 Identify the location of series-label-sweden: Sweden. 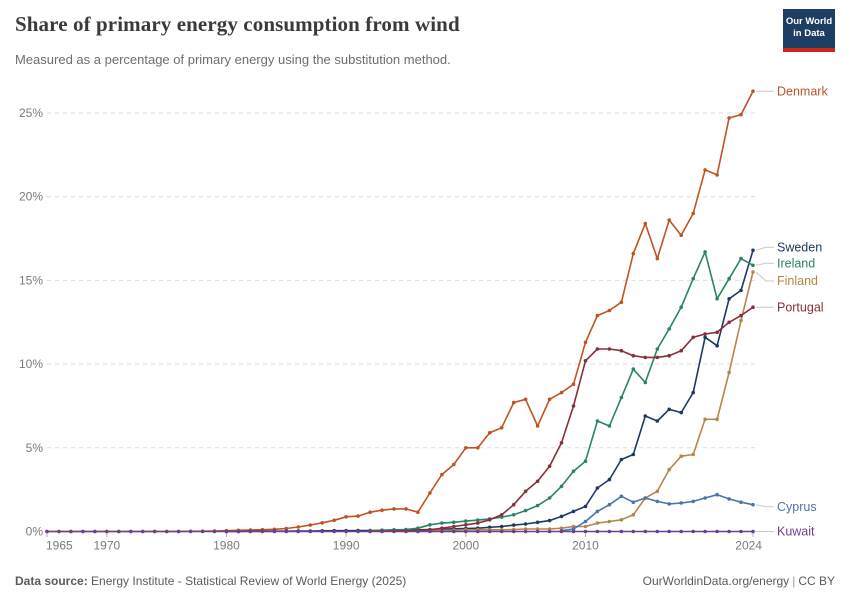
(799, 247).